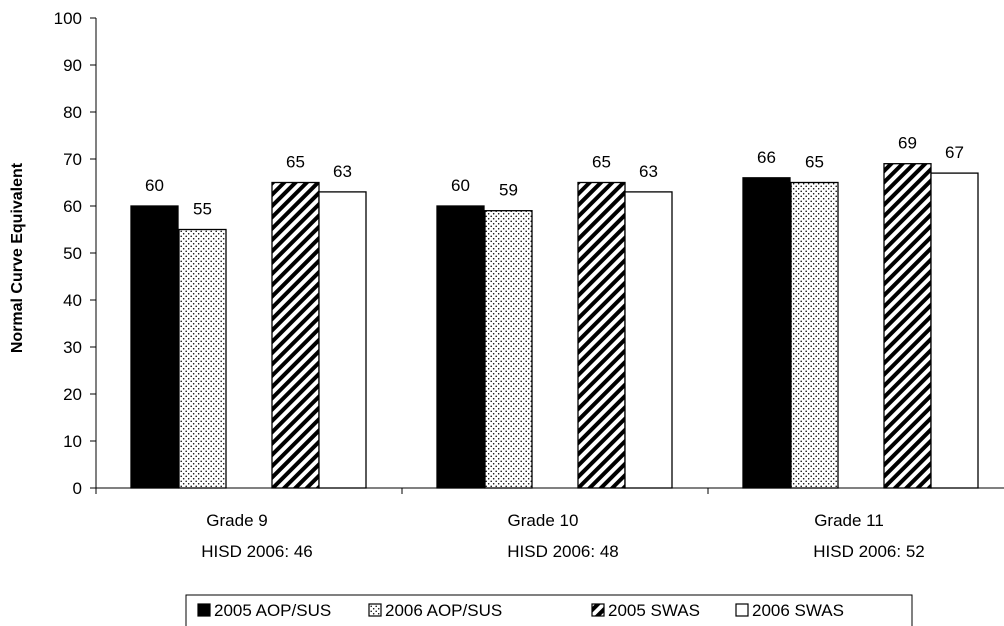 The height and width of the screenshot is (626, 1004). What do you see at coordinates (72, 394) in the screenshot?
I see `y-tick-label: 20` at bounding box center [72, 394].